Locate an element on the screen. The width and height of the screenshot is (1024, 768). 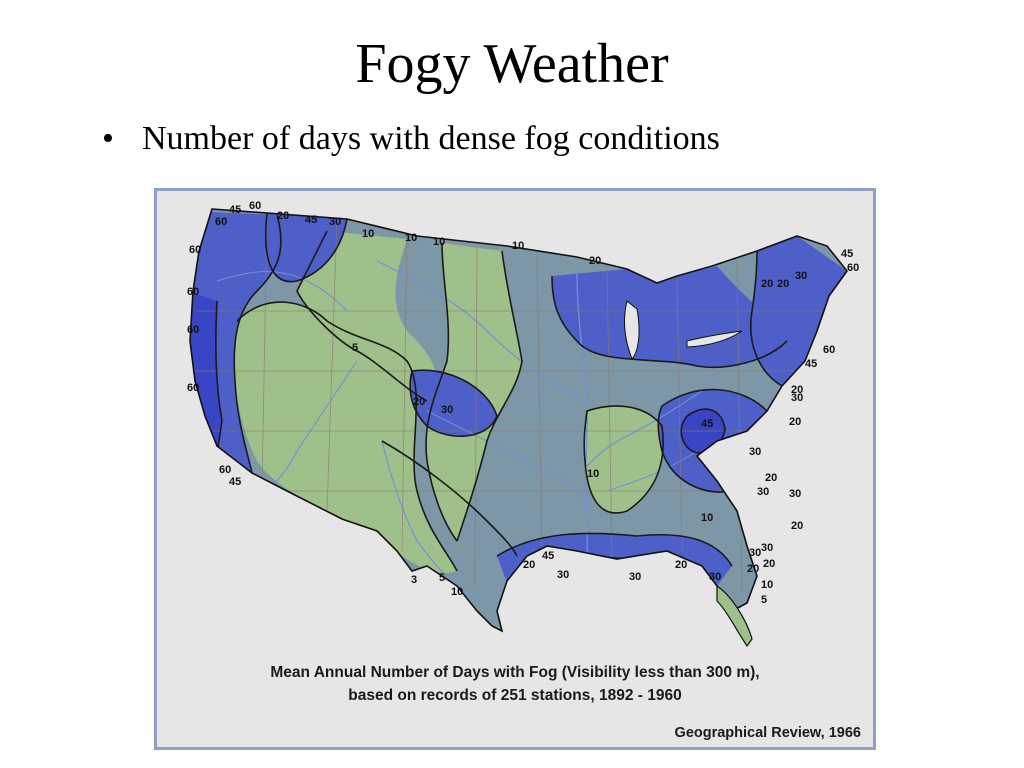
fog-zone-low-rockies is located at coordinates (366, 316).